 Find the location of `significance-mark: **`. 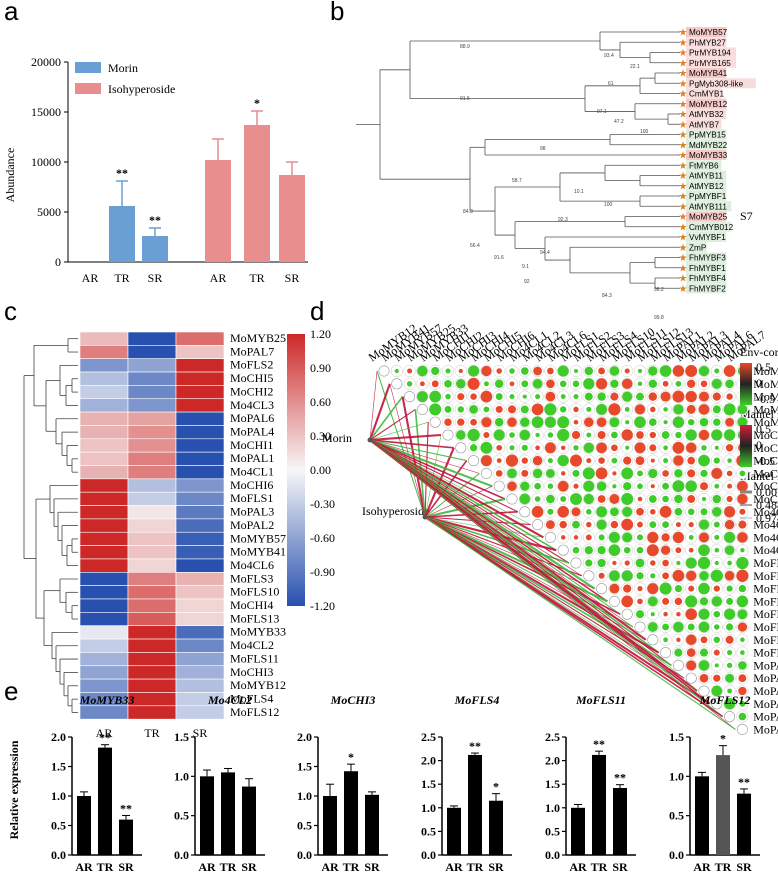

significance-mark: ** is located at coordinates (126, 808).